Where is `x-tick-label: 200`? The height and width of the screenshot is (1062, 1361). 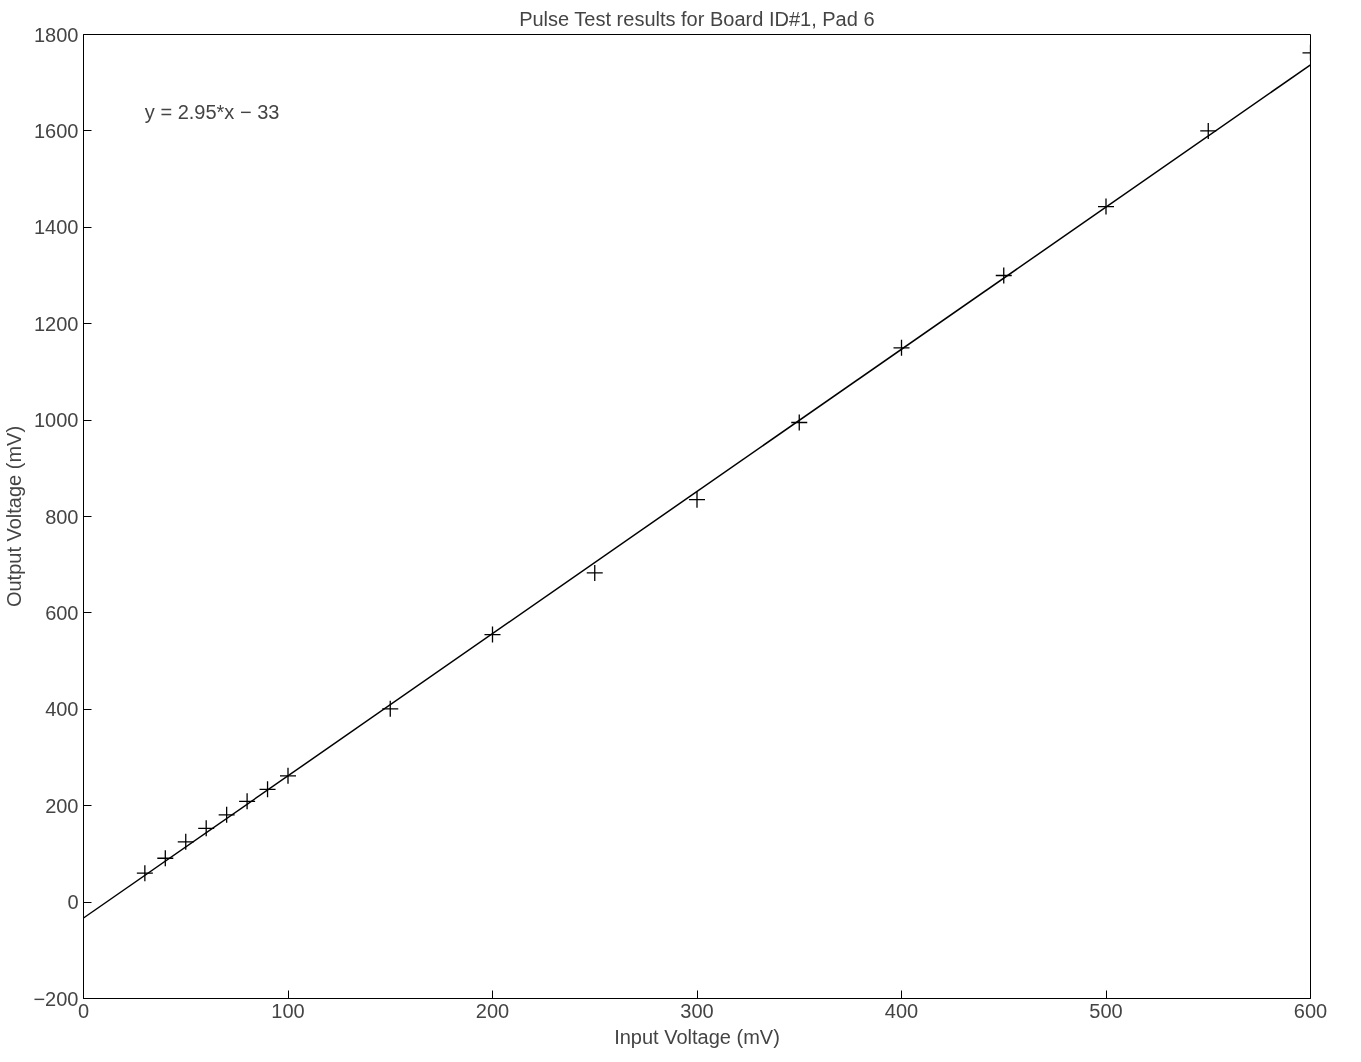 x-tick-label: 200 is located at coordinates (492, 1010).